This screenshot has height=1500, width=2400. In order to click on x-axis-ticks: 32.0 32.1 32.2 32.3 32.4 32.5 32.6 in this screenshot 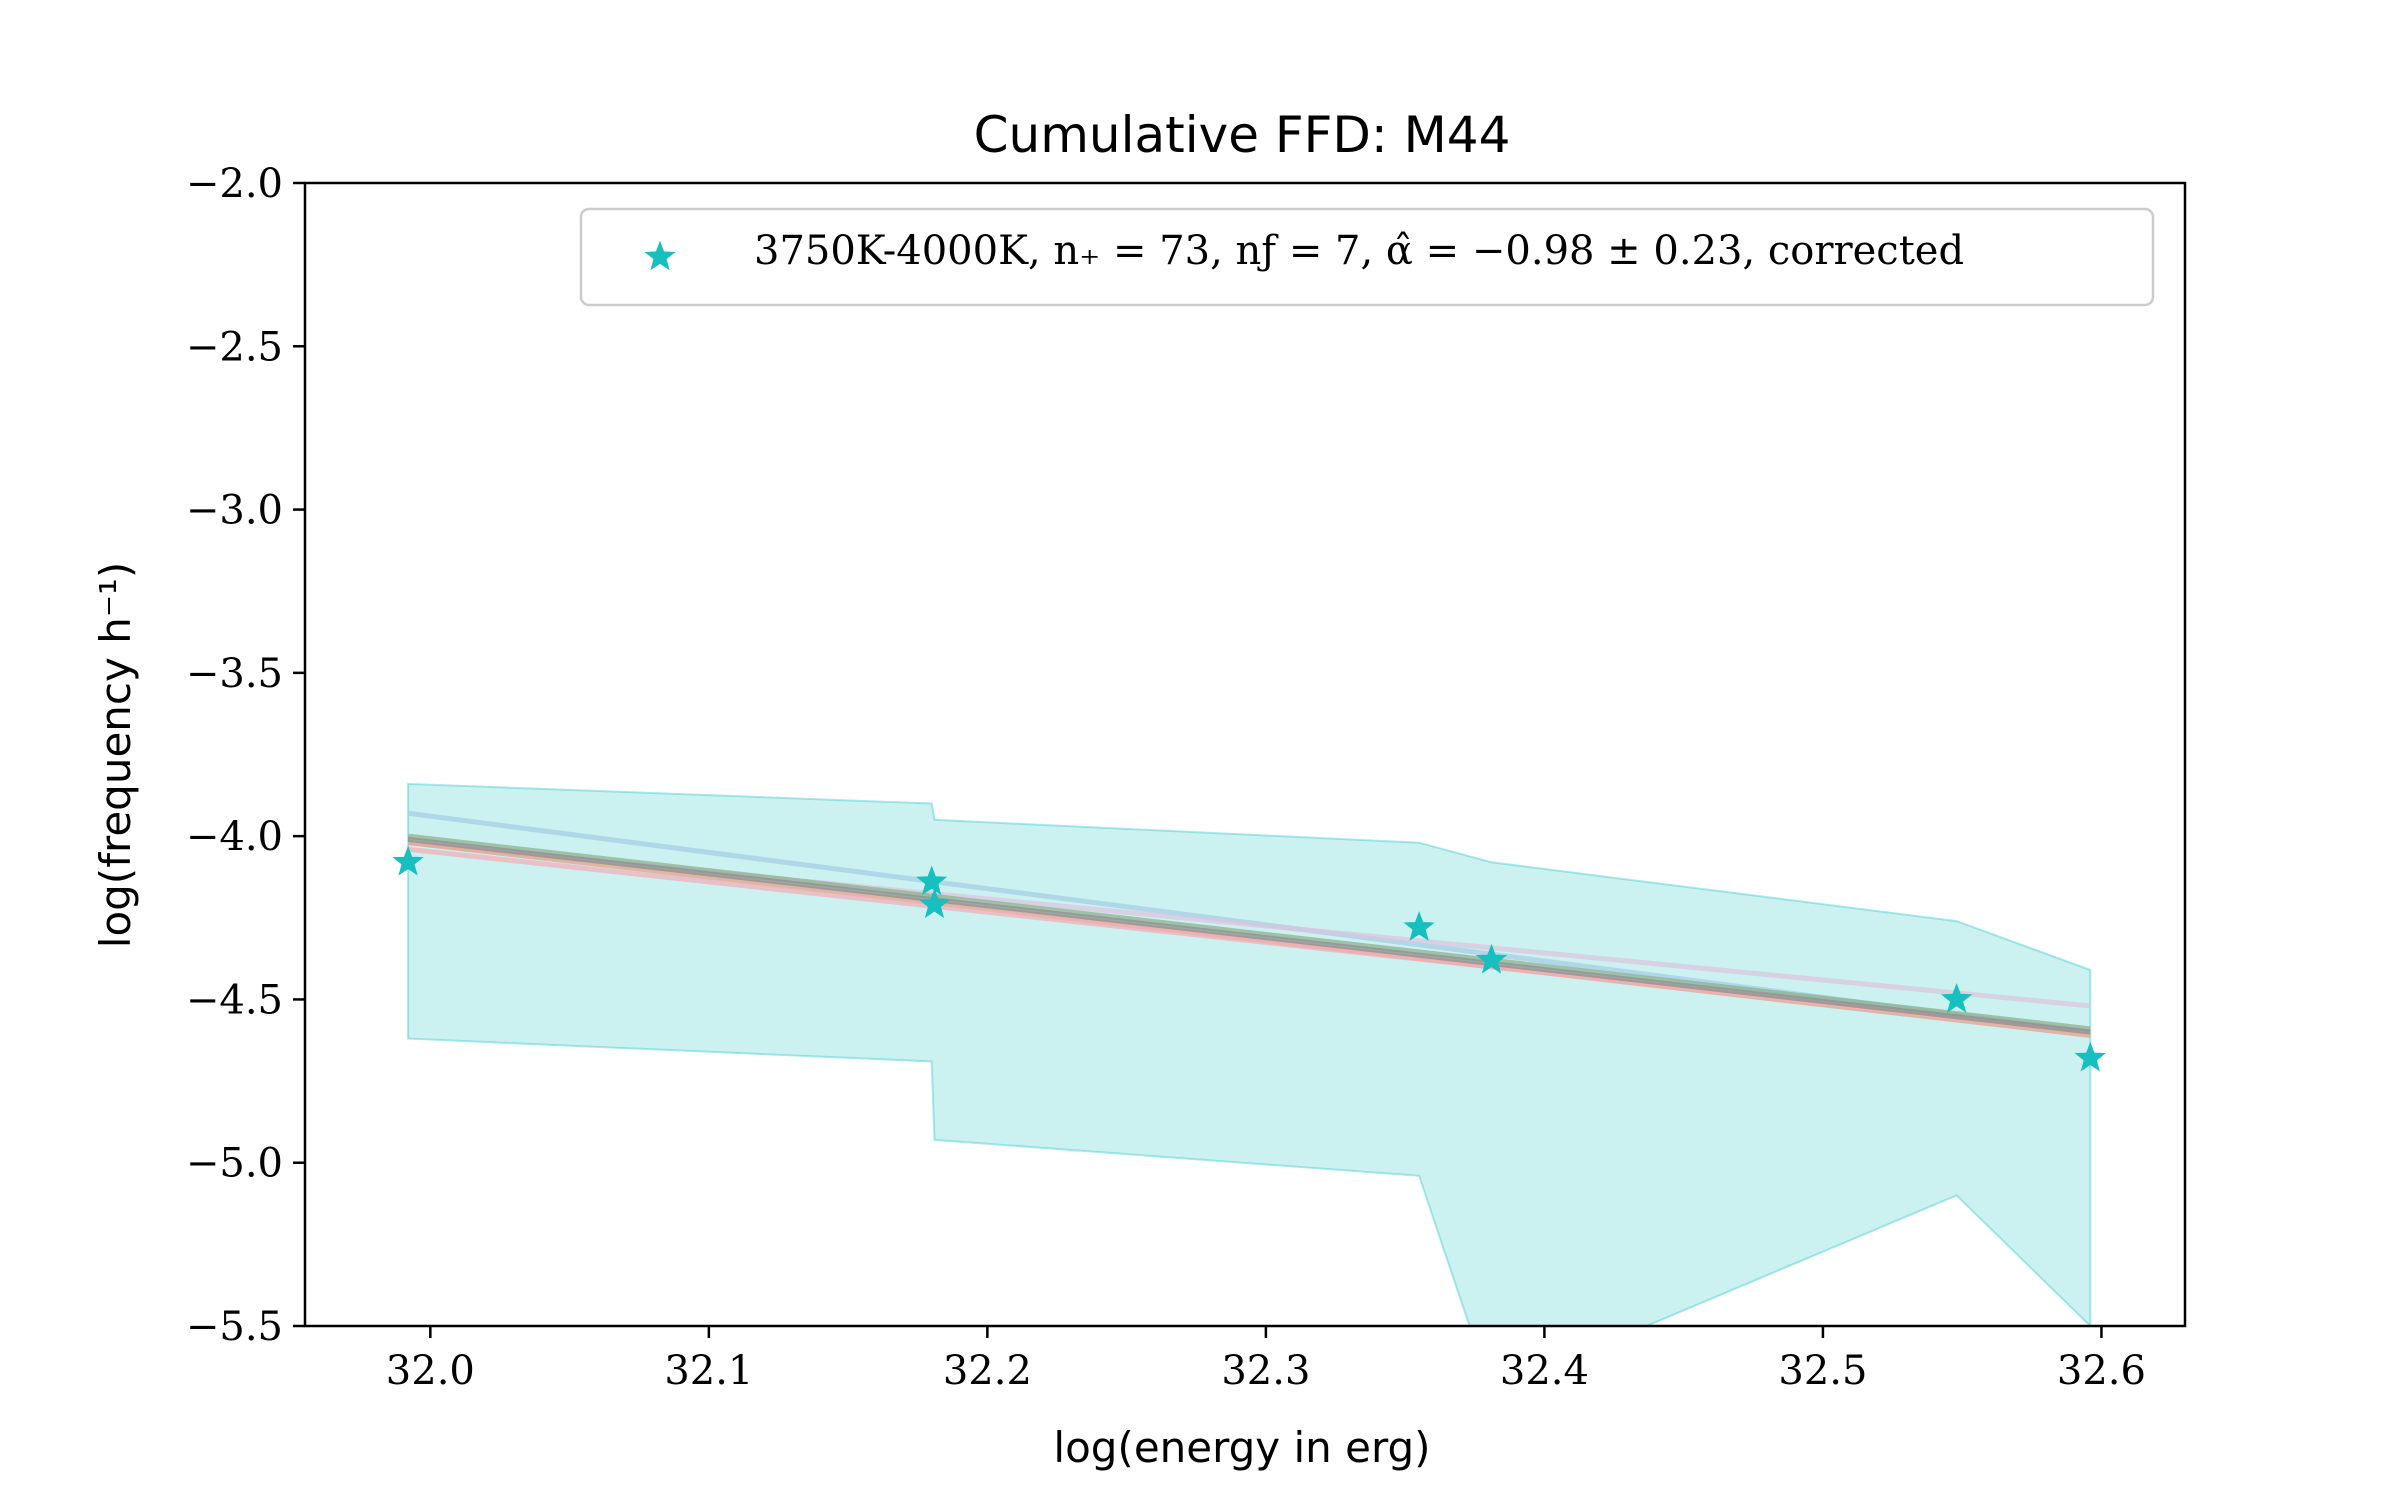, I will do `click(1266, 1360)`.